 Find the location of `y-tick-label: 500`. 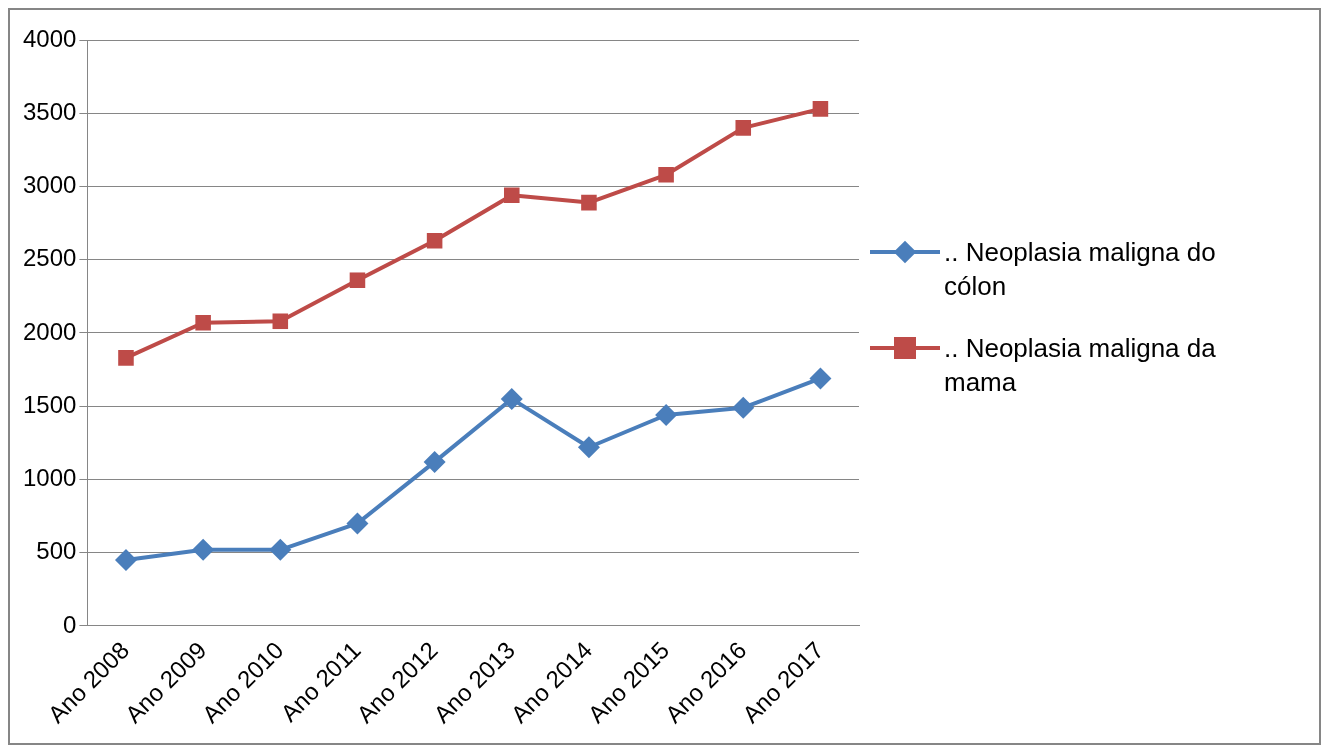

y-tick-label: 500 is located at coordinates (56, 551).